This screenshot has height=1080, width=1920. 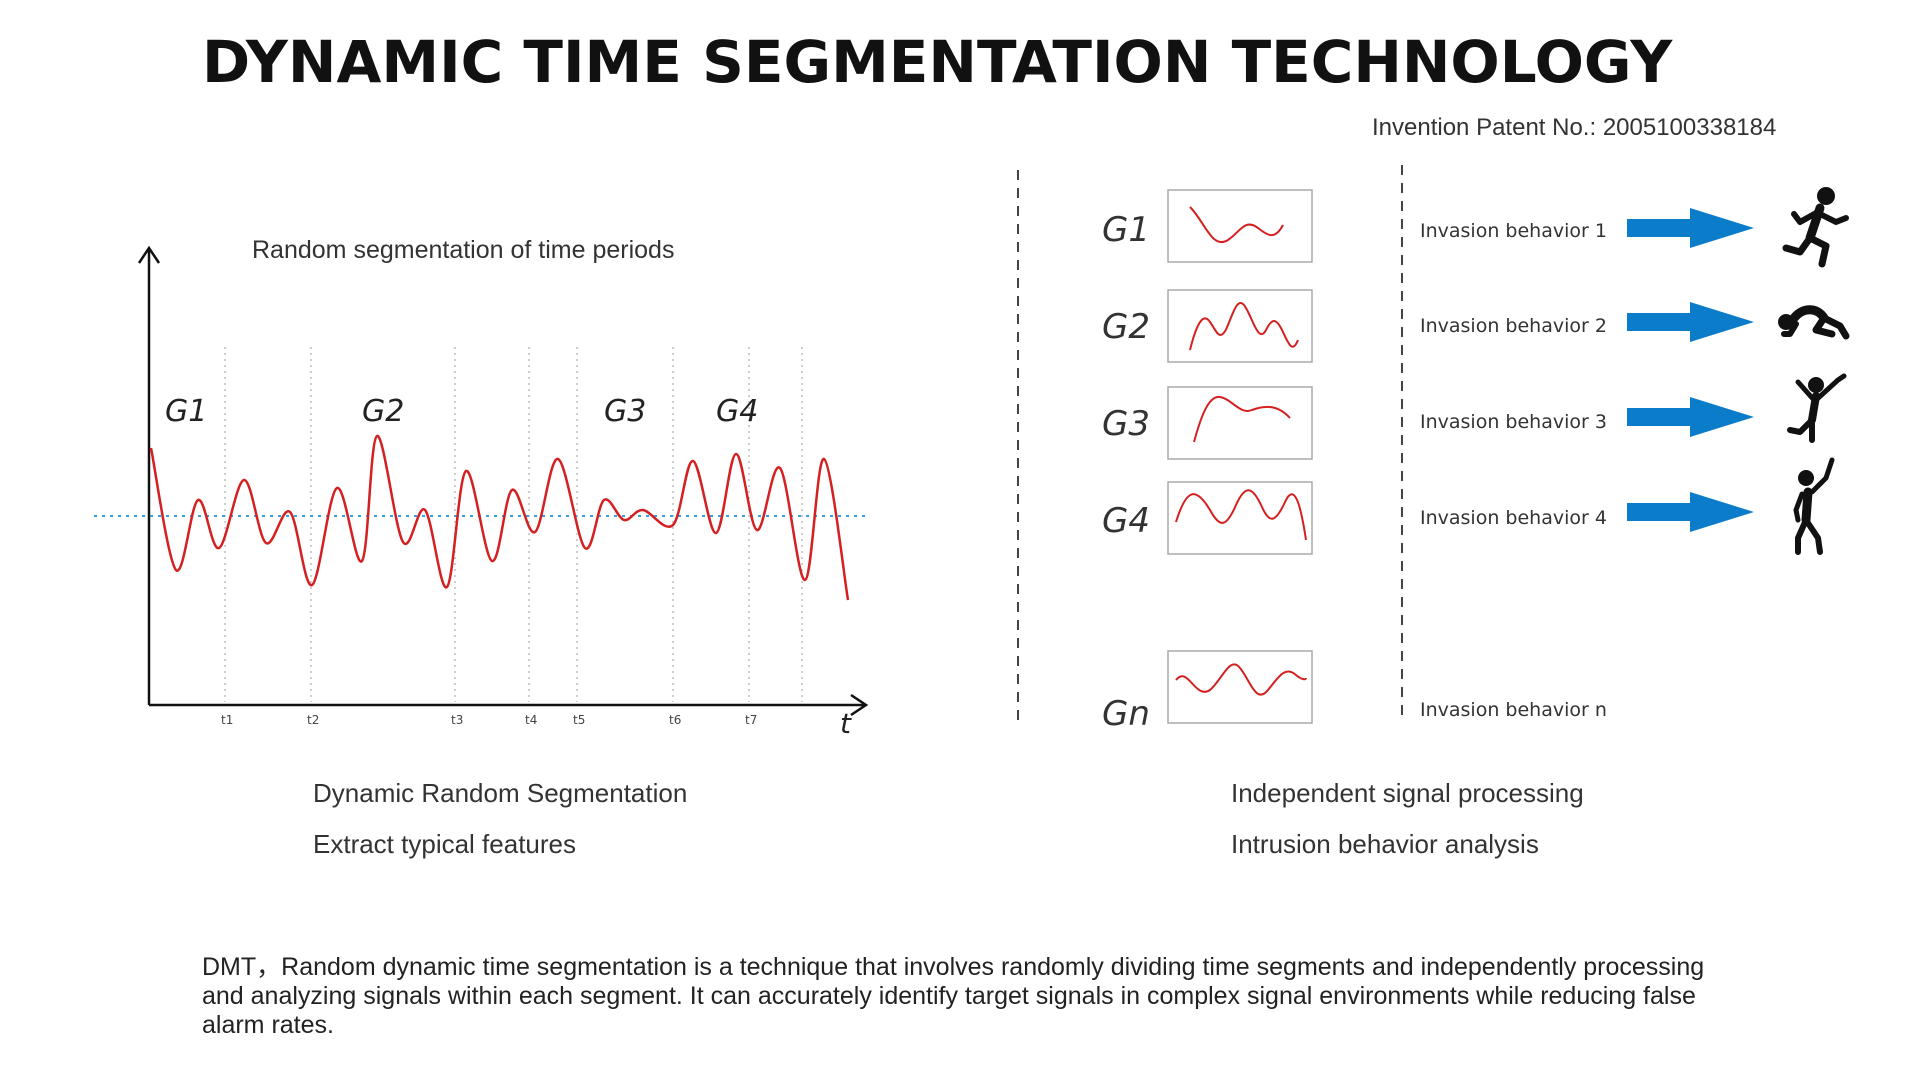 I want to click on waveform-box-g3, so click(x=1240, y=423).